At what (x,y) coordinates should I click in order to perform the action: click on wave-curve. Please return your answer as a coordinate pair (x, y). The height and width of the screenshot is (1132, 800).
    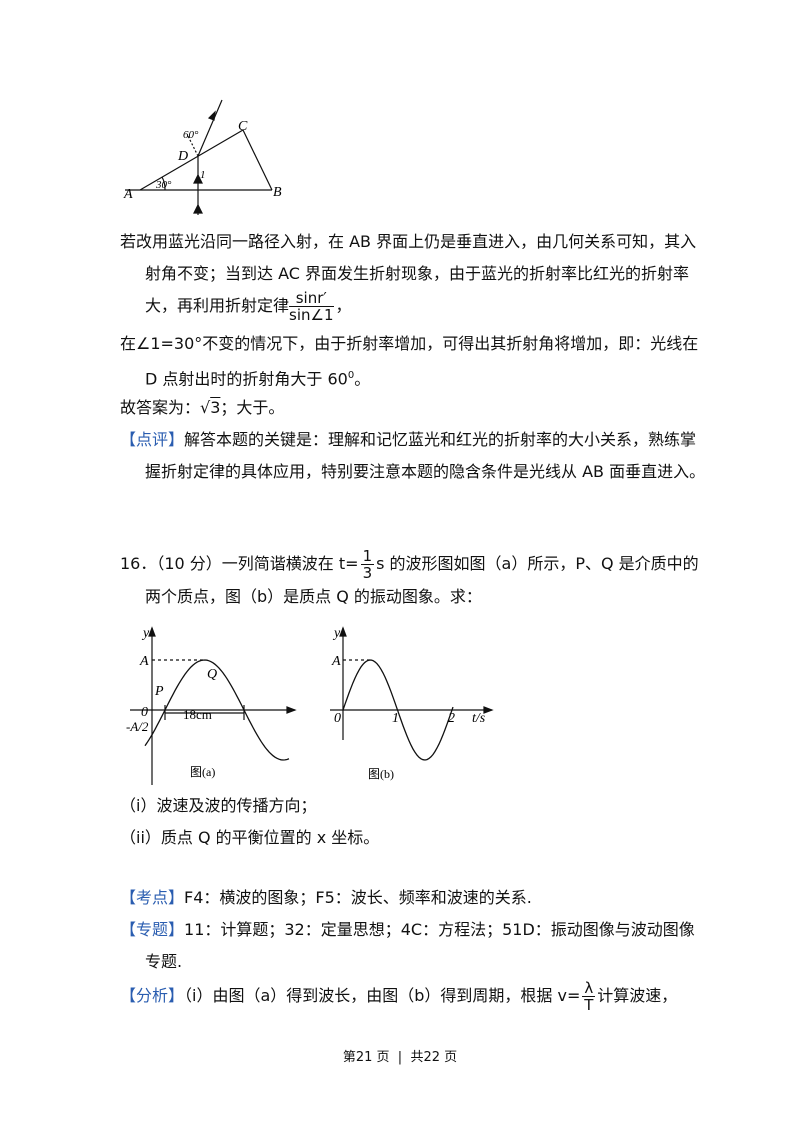
    Looking at the image, I should click on (217, 710).